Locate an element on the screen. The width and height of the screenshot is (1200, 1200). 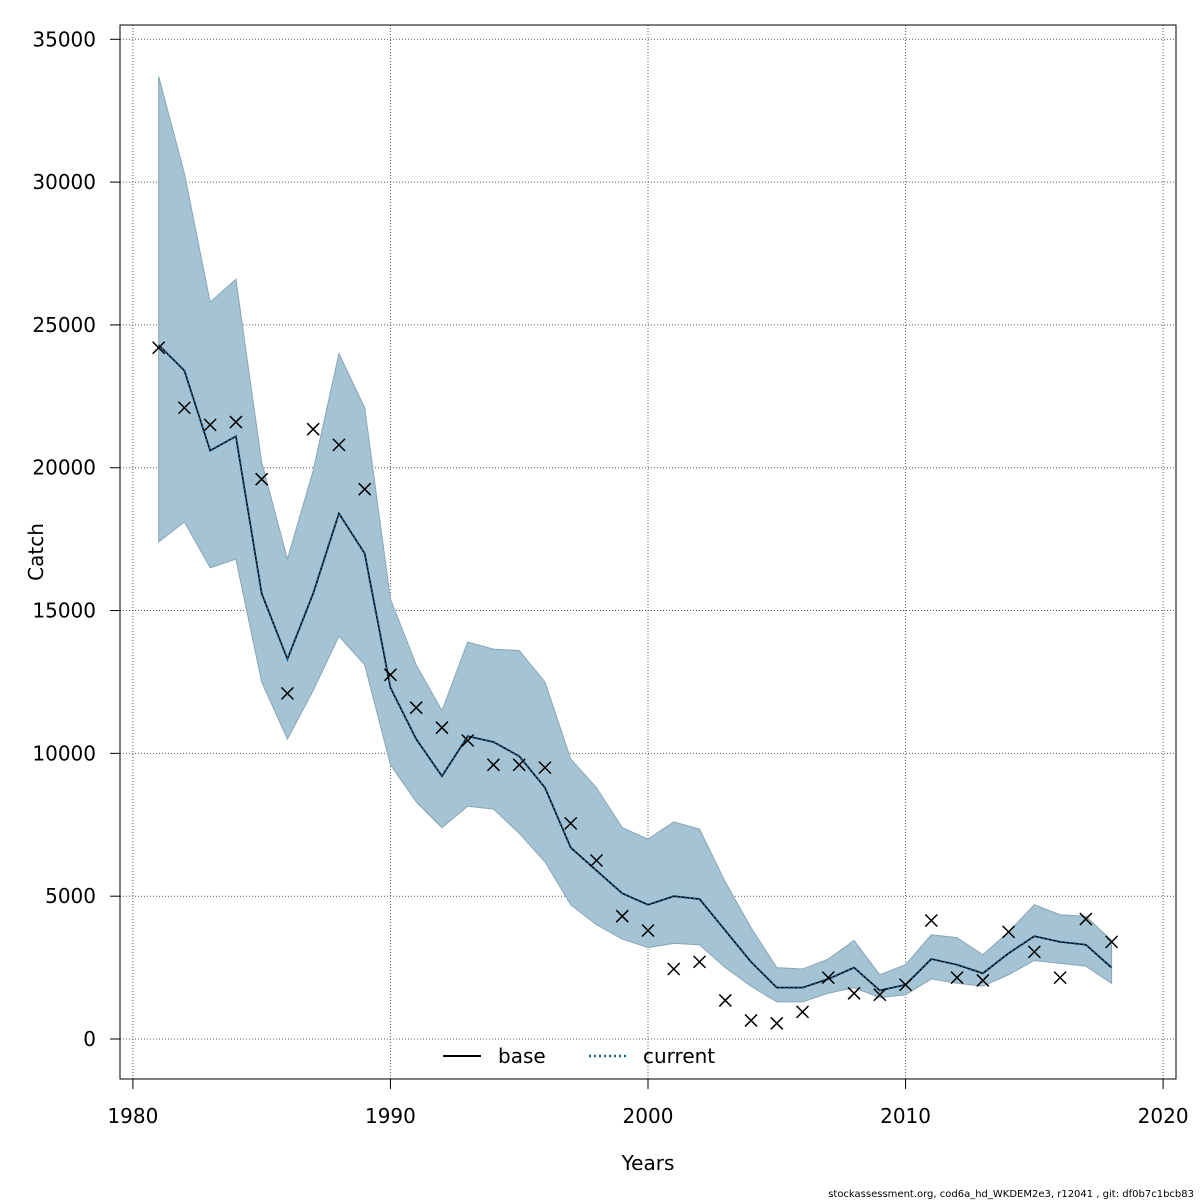
x-tick-label: 1990 is located at coordinates (390, 1116).